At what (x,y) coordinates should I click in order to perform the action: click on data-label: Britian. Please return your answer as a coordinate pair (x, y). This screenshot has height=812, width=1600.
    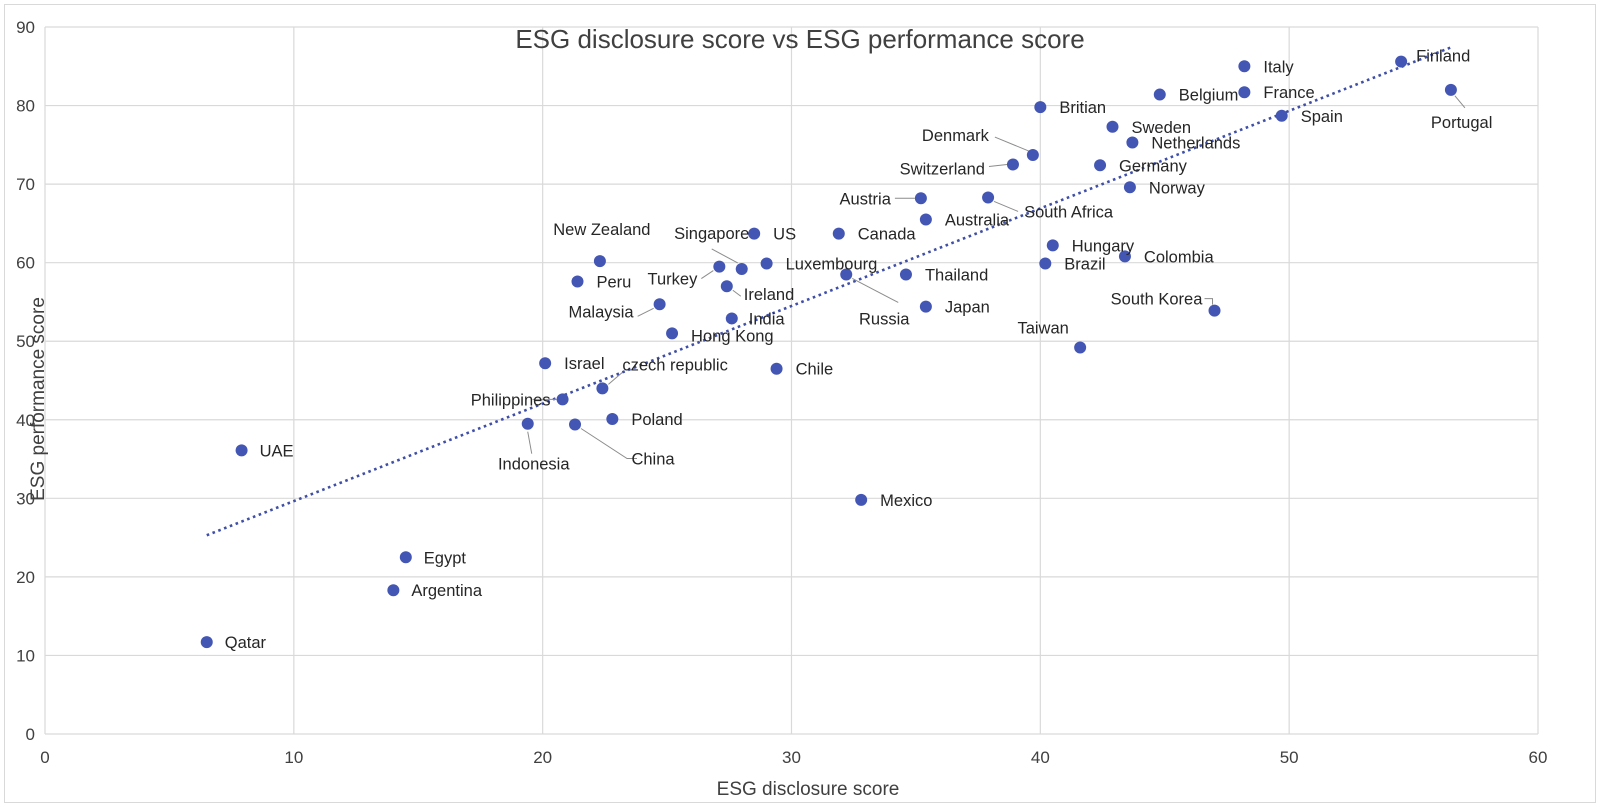
    Looking at the image, I should click on (1082, 108).